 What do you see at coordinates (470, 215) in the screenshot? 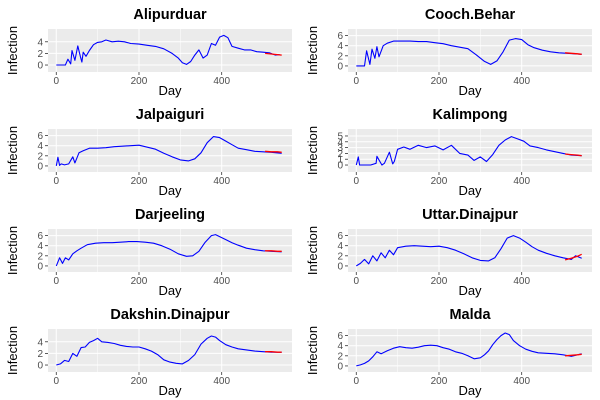
I see `panel-title: Uttar.Dinajpur` at bounding box center [470, 215].